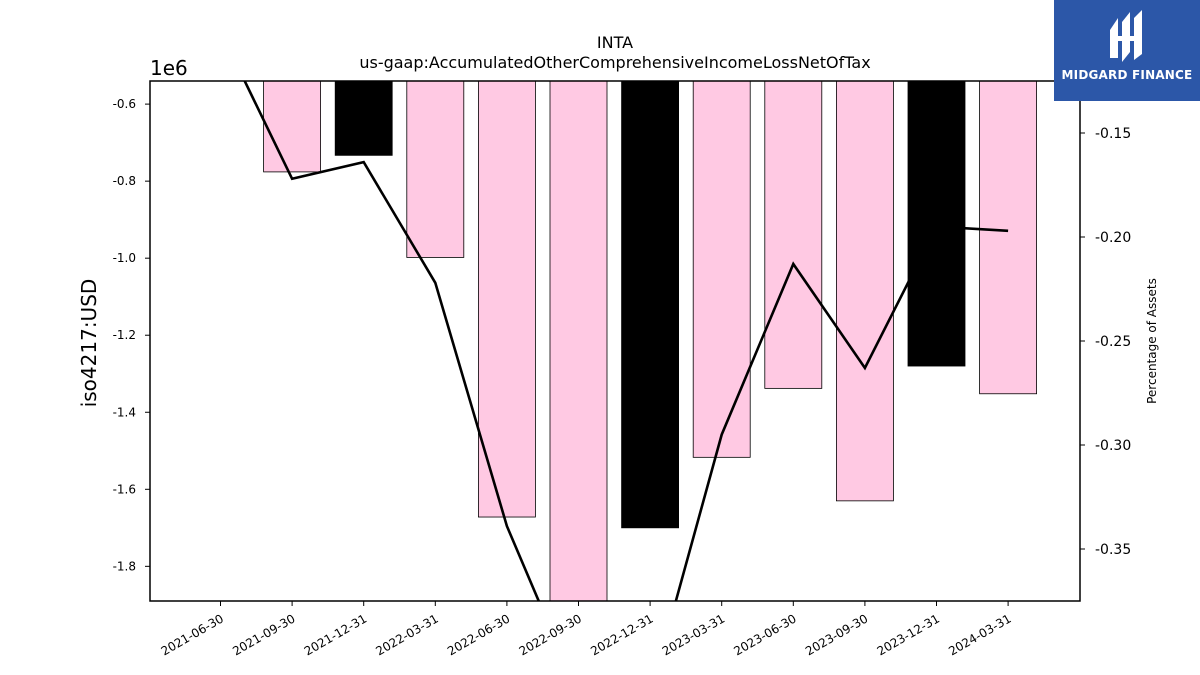 This screenshot has height=675, width=1200. What do you see at coordinates (615, 42) in the screenshot?
I see `chart-title: INTA` at bounding box center [615, 42].